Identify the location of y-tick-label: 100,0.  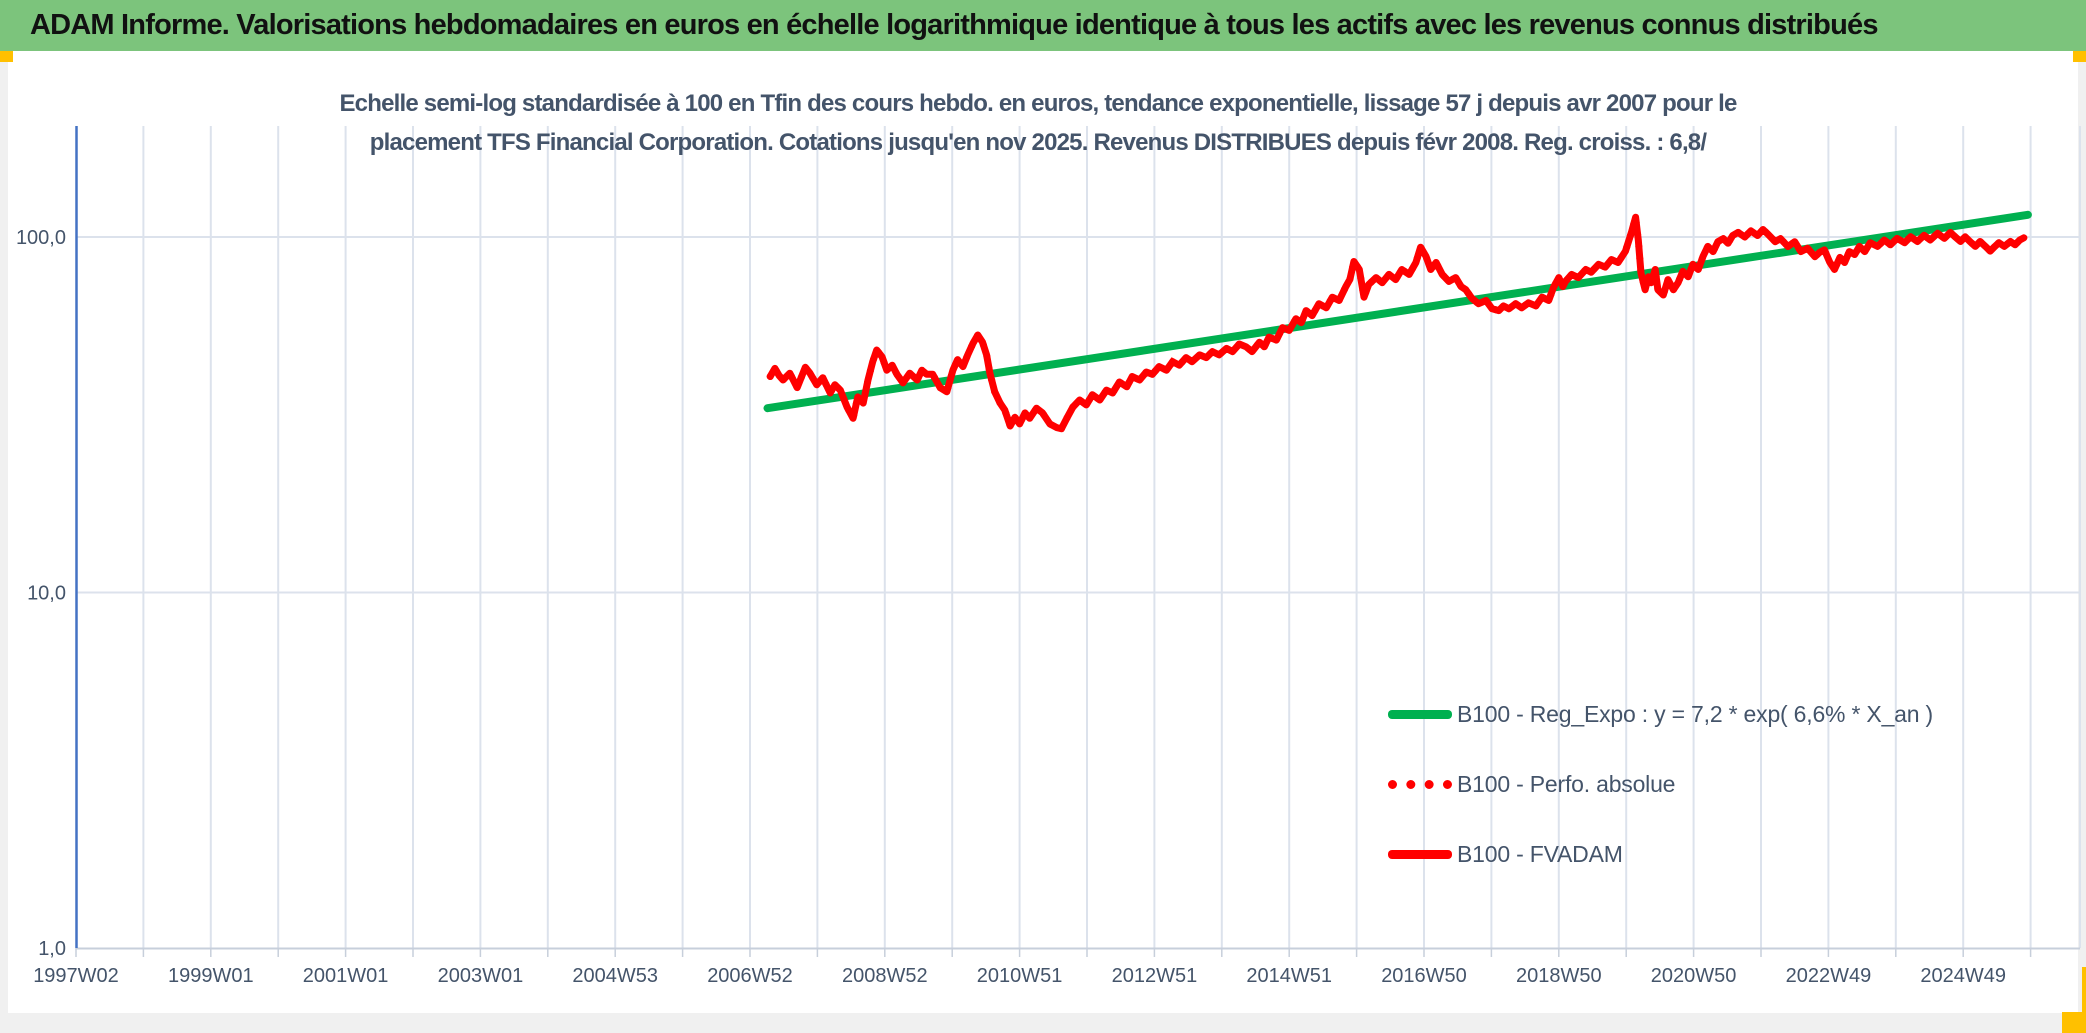
(41, 238).